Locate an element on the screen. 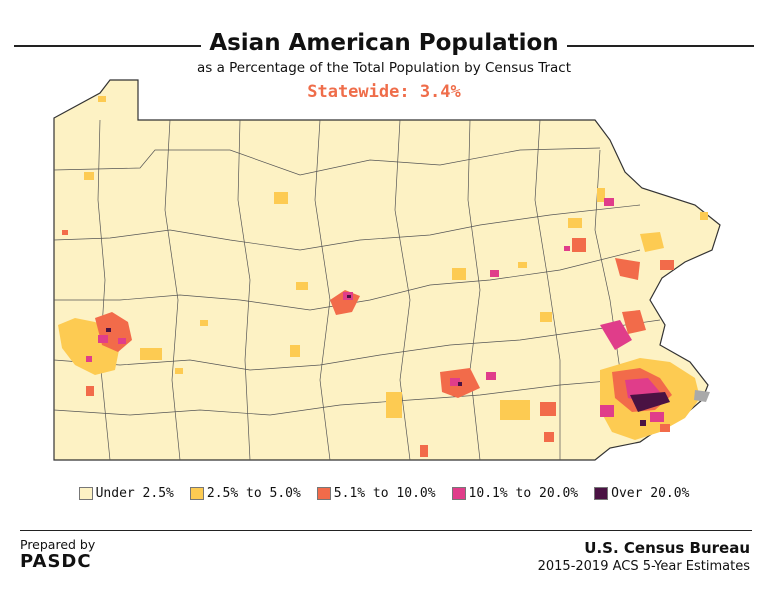  map-title: Asian American Population is located at coordinates (384, 43).